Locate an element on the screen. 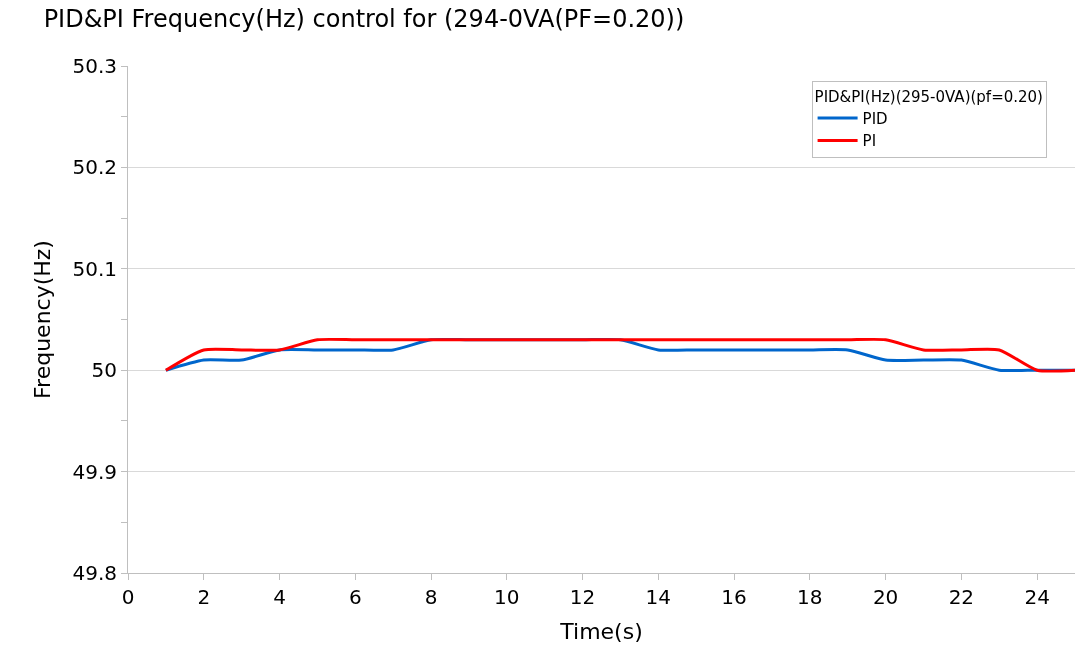  x-tick-label: 12 is located at coordinates (582, 597).